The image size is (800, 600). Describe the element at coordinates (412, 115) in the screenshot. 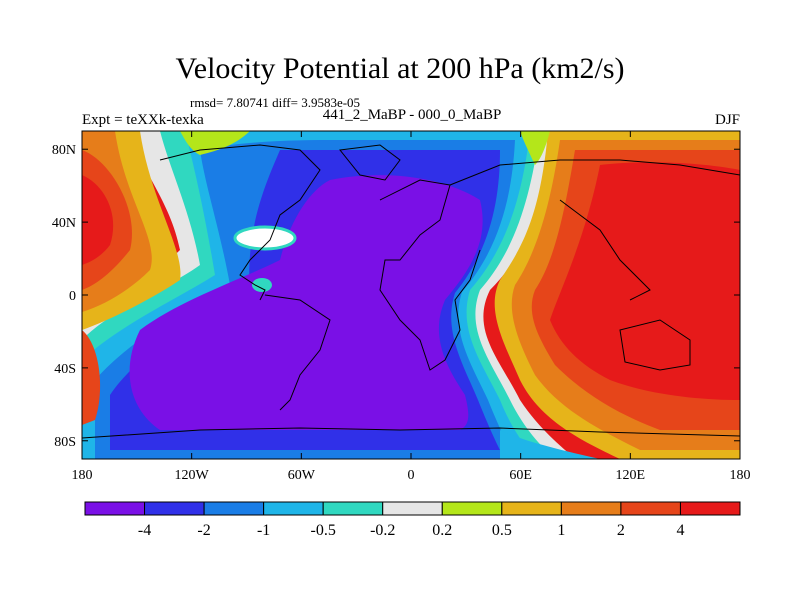

I see `center-subtitle: 441_2_MaBP - 000_0_MaBP` at that location.